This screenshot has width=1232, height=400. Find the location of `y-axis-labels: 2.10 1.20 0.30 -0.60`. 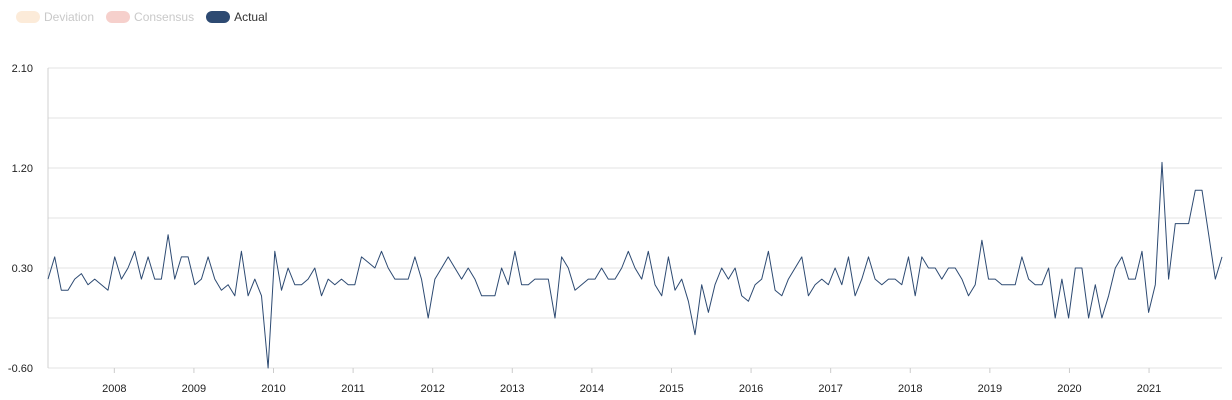

y-axis-labels: 2.10 1.20 0.30 -0.60 is located at coordinates (20, 219).